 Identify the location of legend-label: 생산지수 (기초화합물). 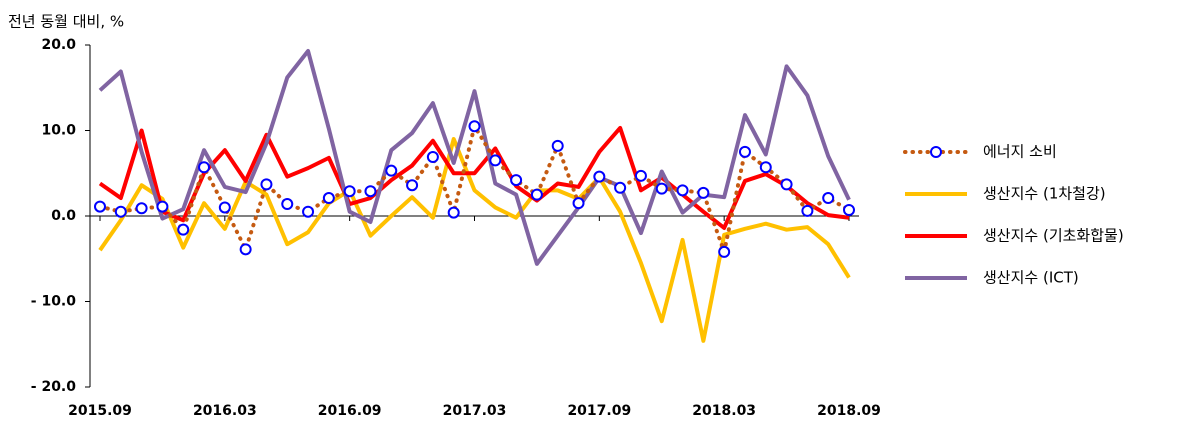
(1053, 236).